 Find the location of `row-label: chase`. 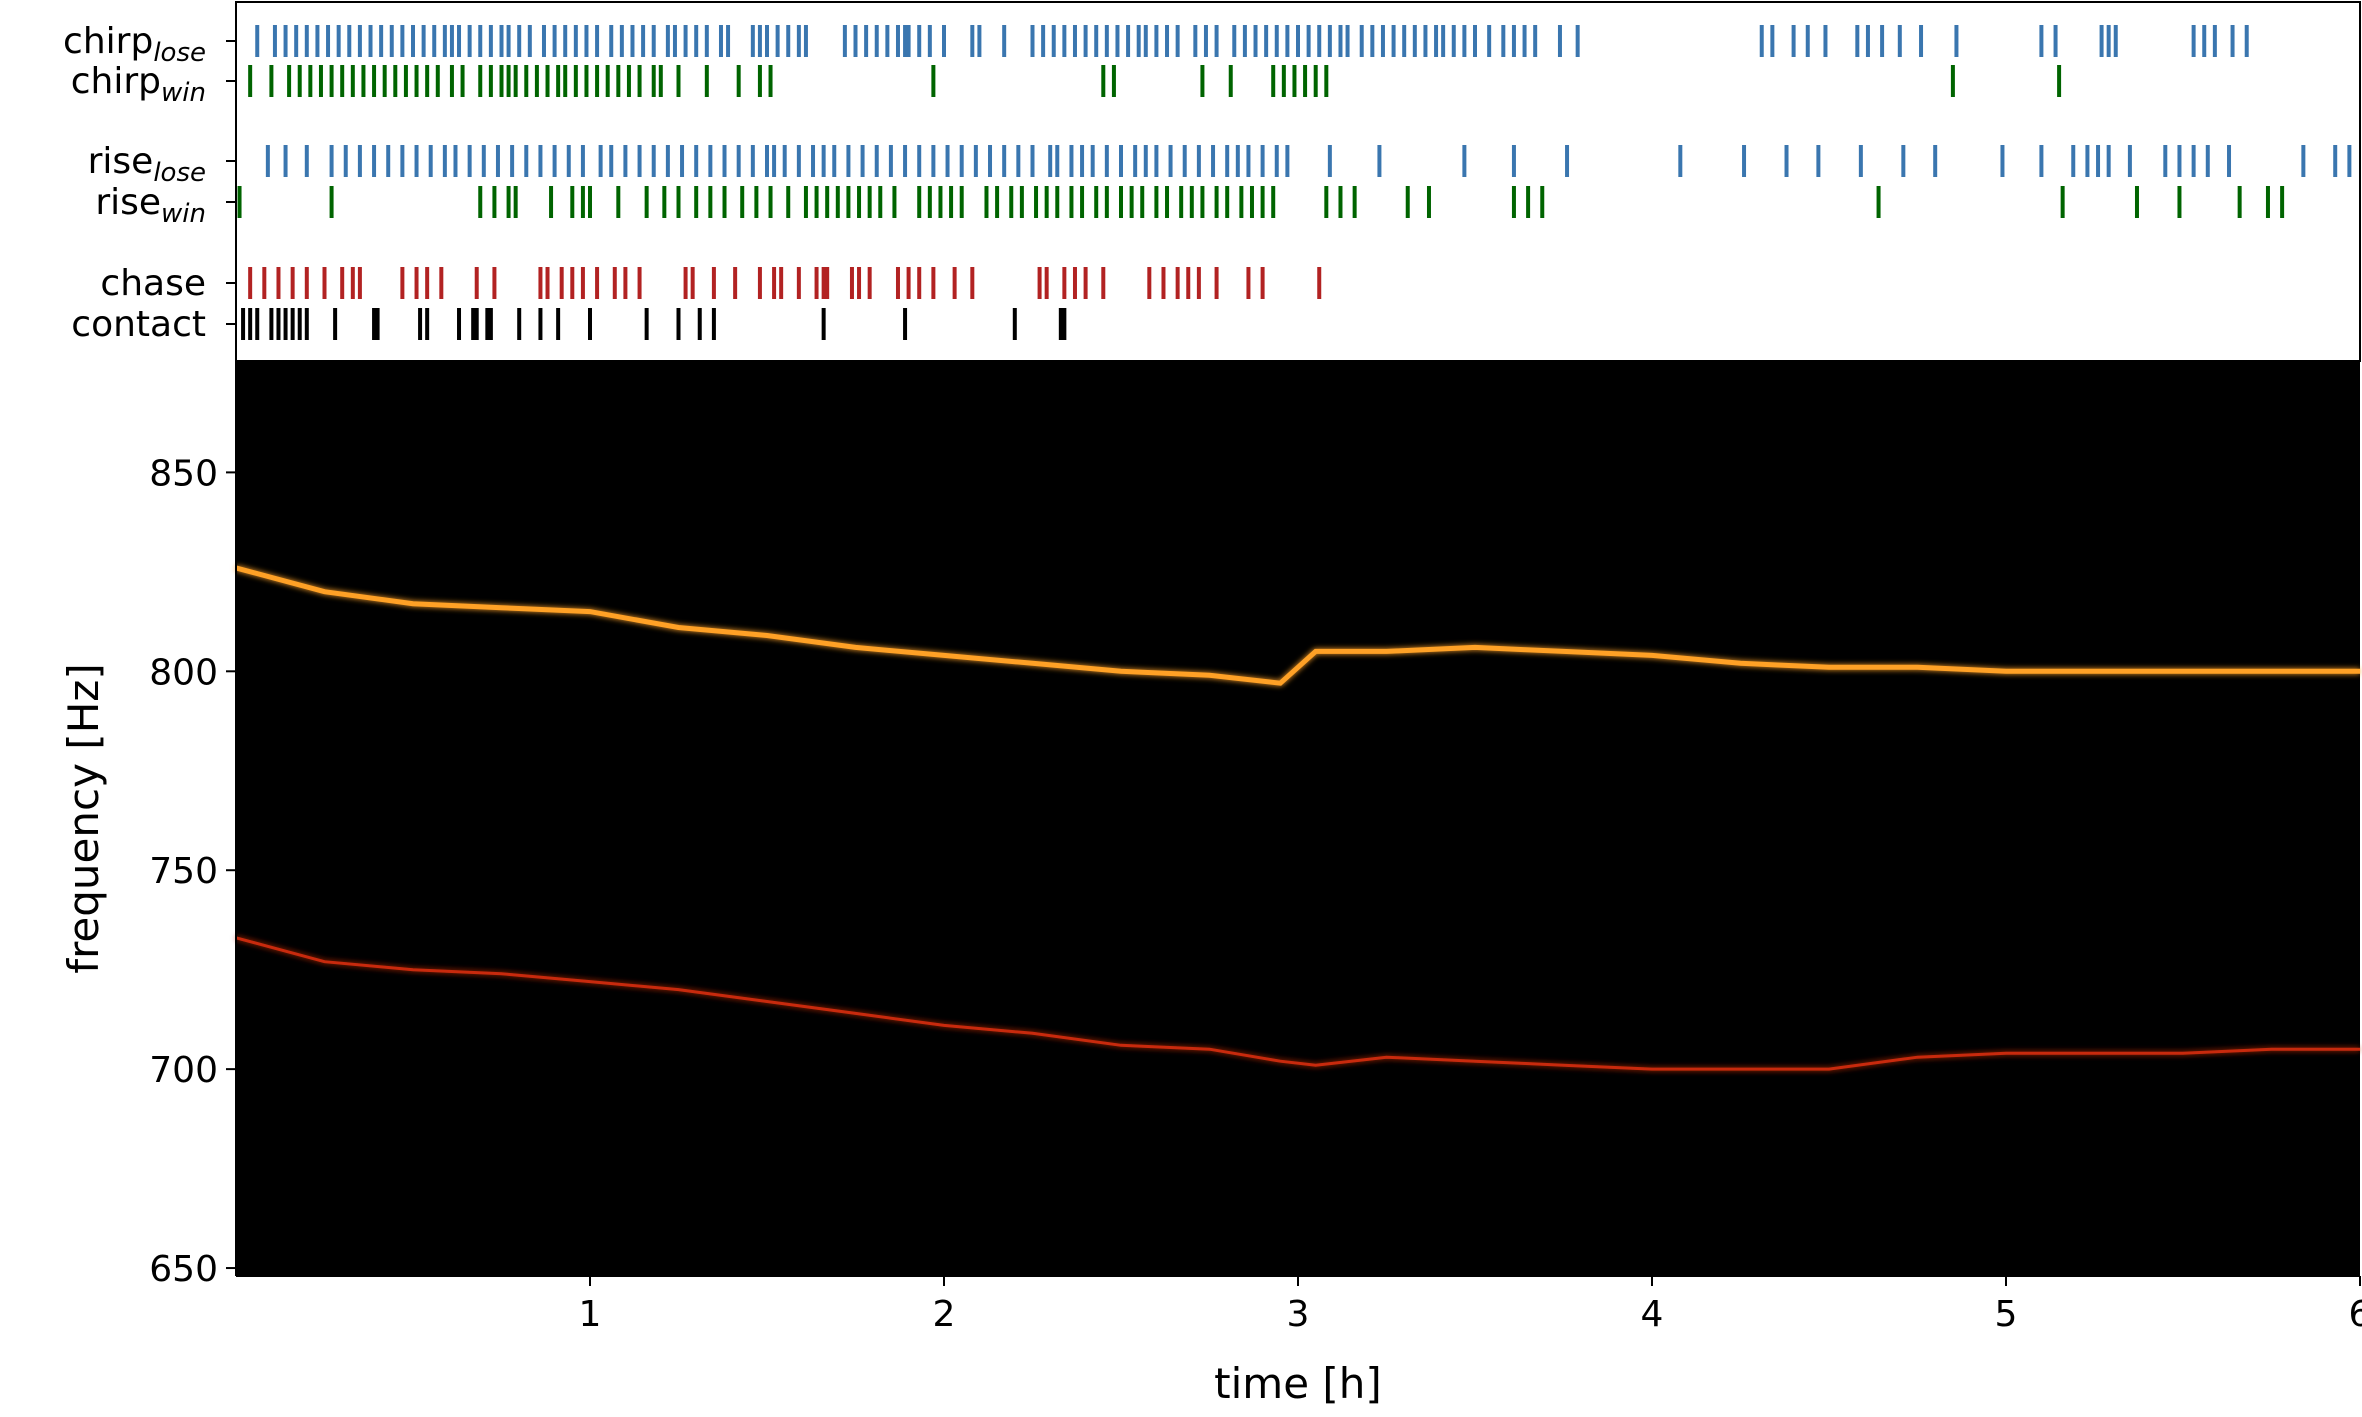

row-label: chase is located at coordinates (153, 283).